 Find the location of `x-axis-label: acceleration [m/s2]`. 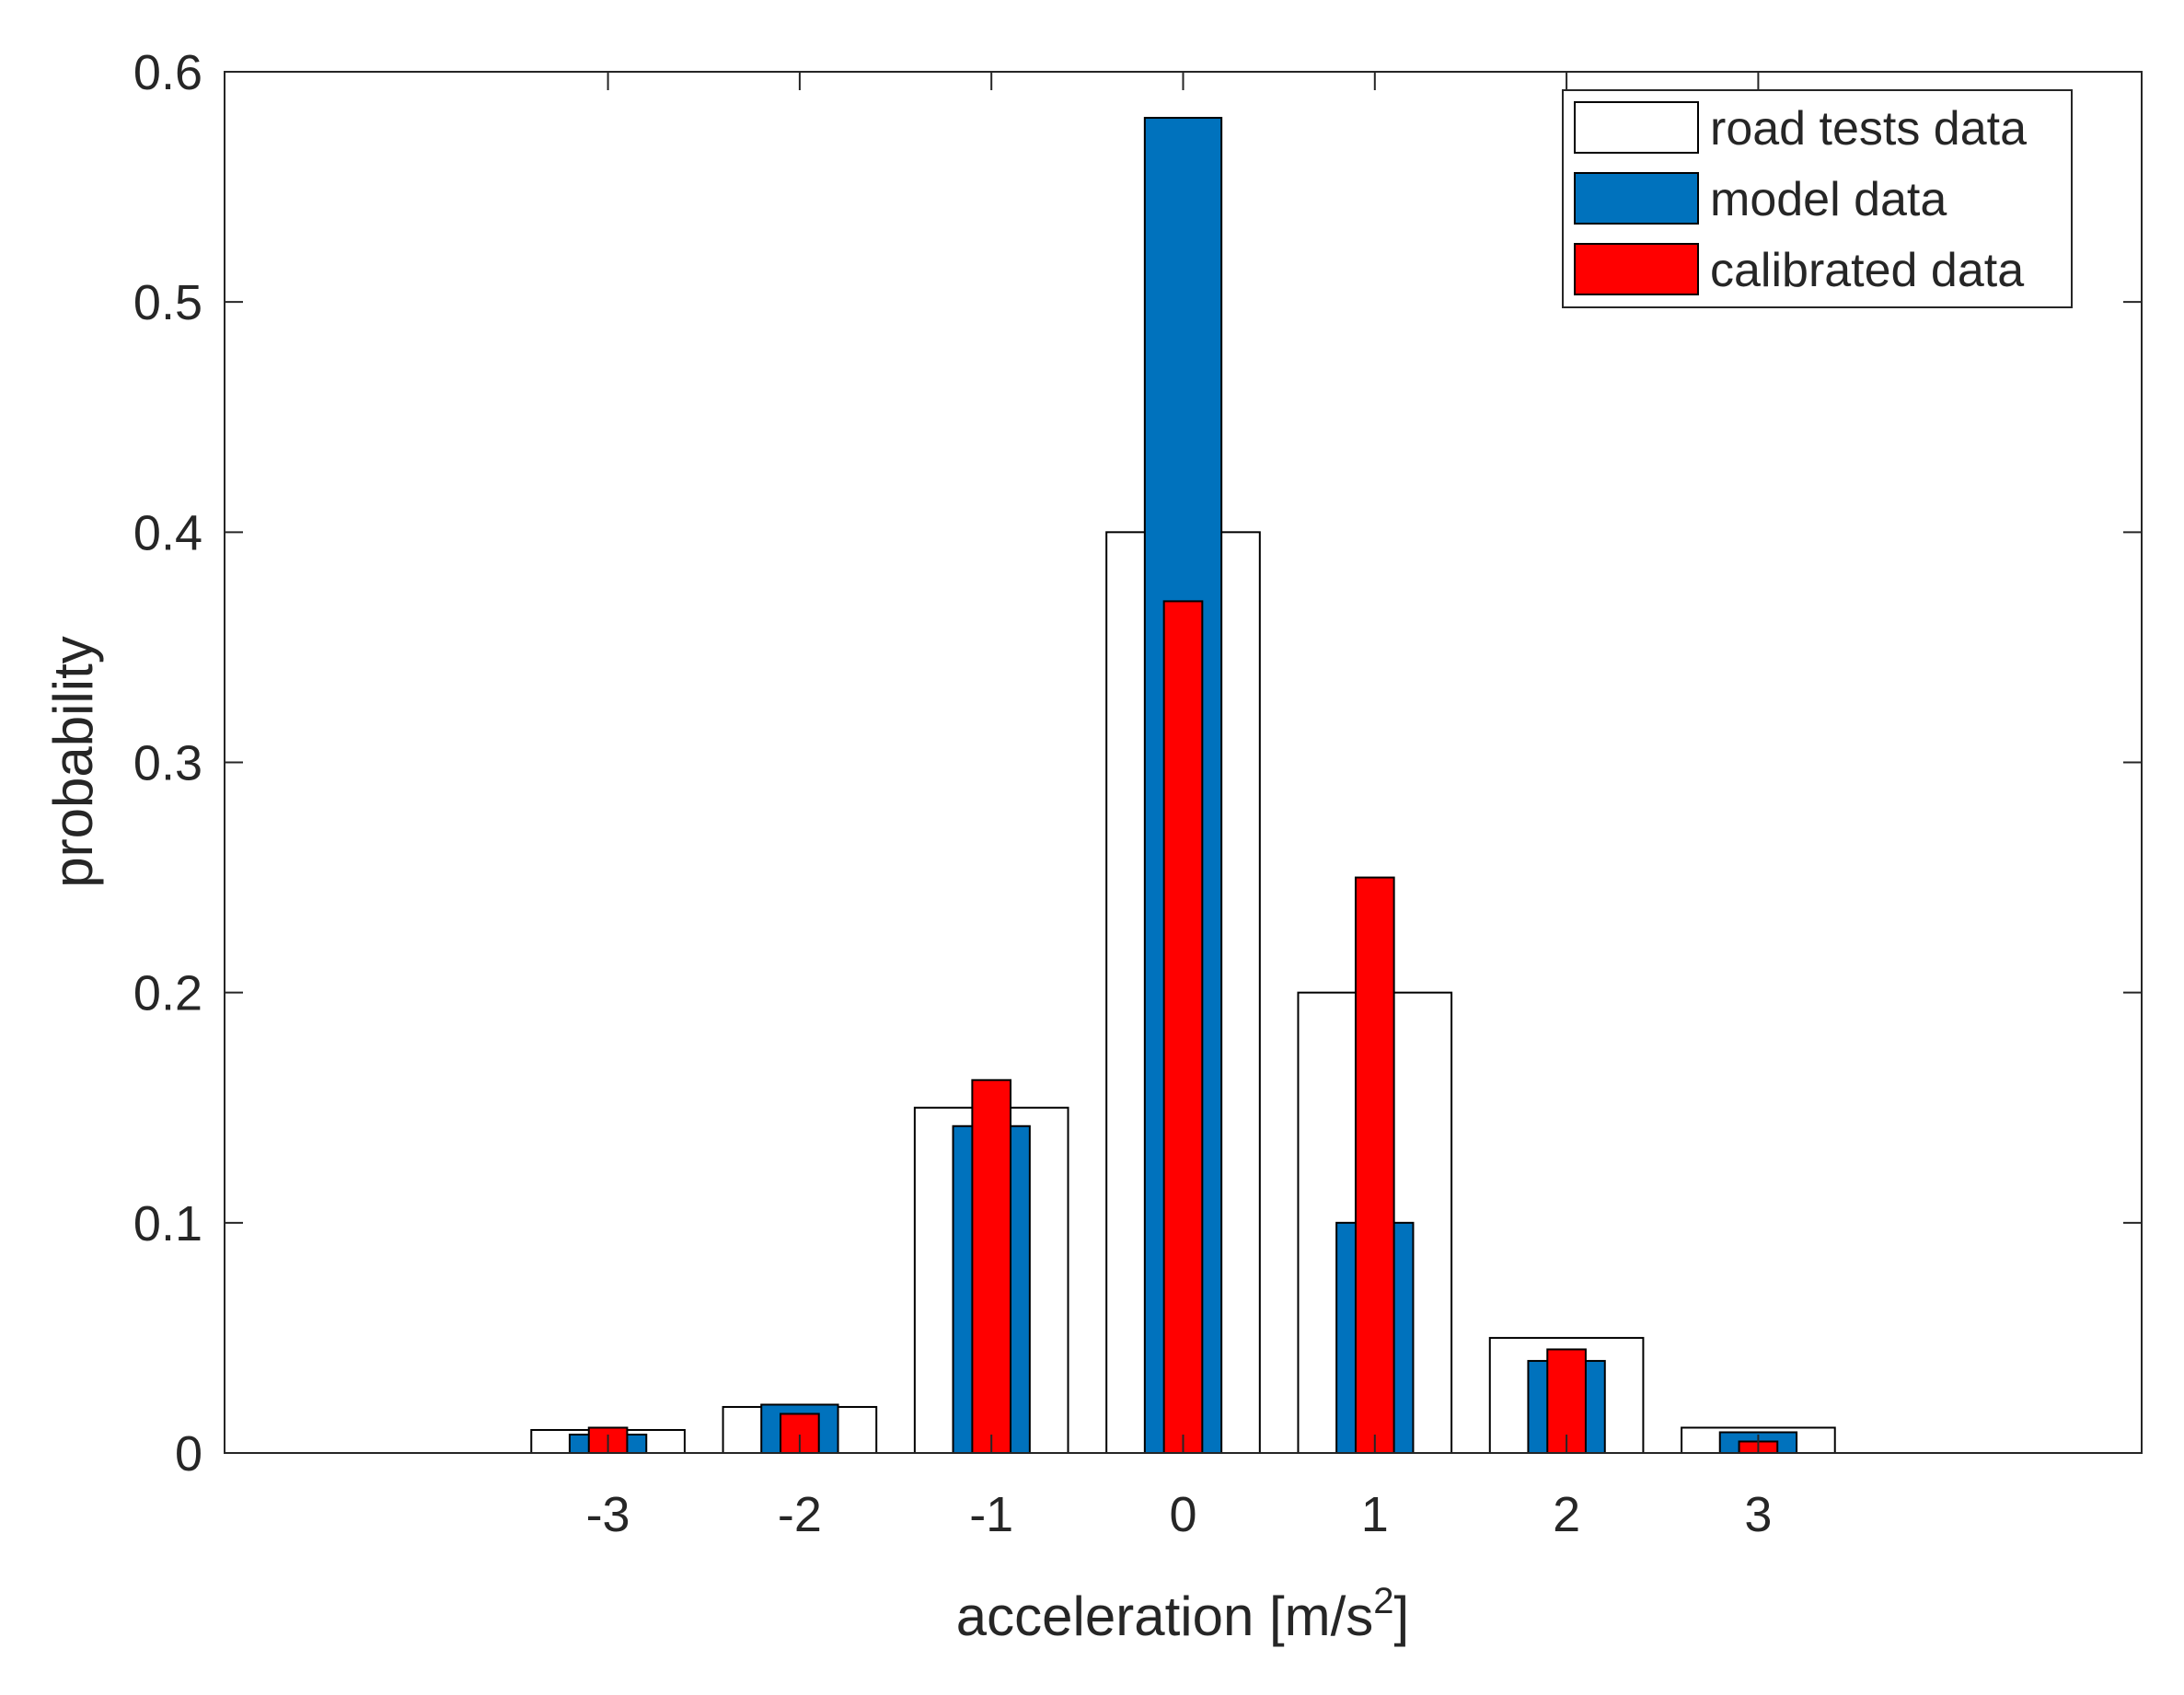

x-axis-label: acceleration [m/s2] is located at coordinates (1182, 1614).